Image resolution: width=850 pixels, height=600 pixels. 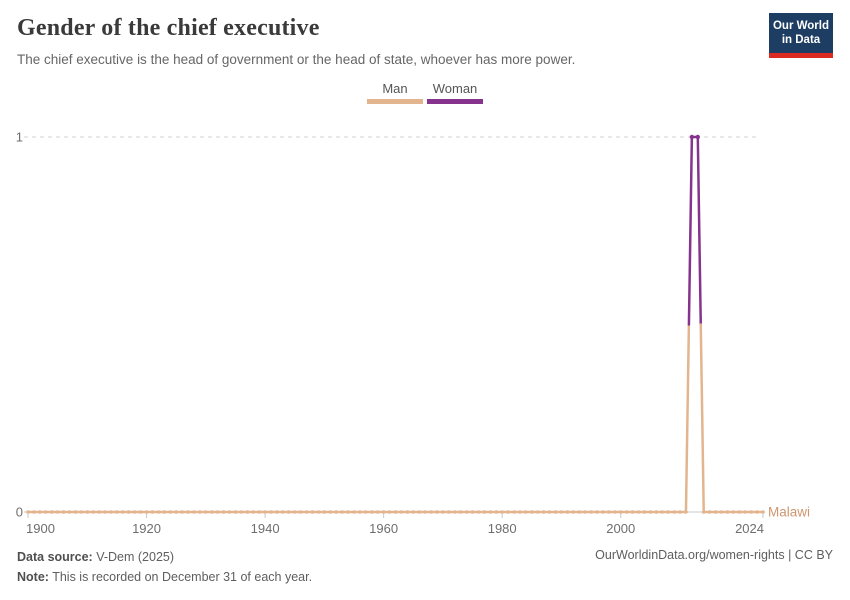 I want to click on entity-label: Malawi, so click(x=789, y=512).